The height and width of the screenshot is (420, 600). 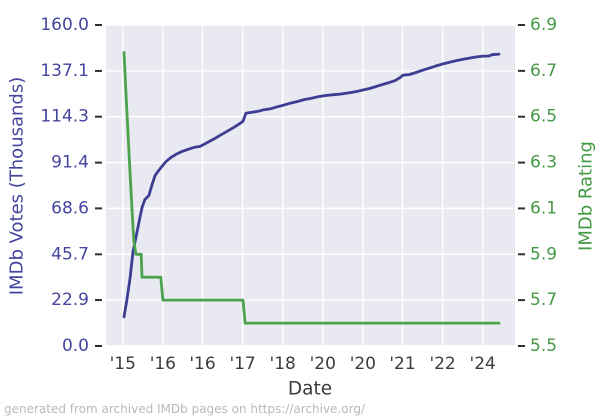 What do you see at coordinates (64, 117) in the screenshot?
I see `left-tick-label: 114.3` at bounding box center [64, 117].